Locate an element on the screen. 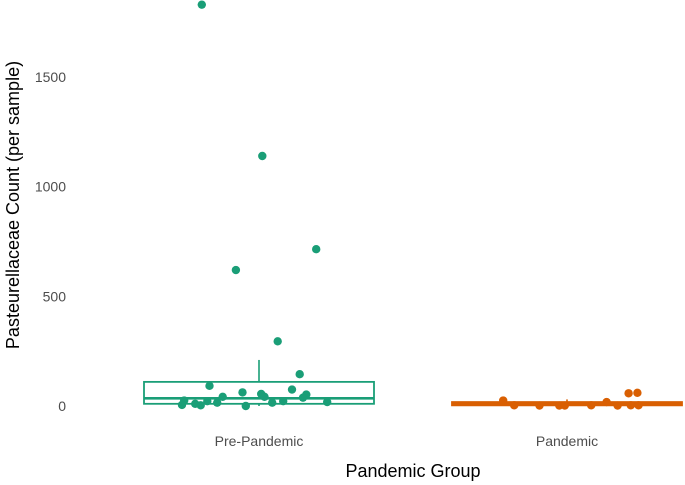 The height and width of the screenshot is (485, 685). y-axis-ticks: 0 500 1000 1500 is located at coordinates (50, 241).